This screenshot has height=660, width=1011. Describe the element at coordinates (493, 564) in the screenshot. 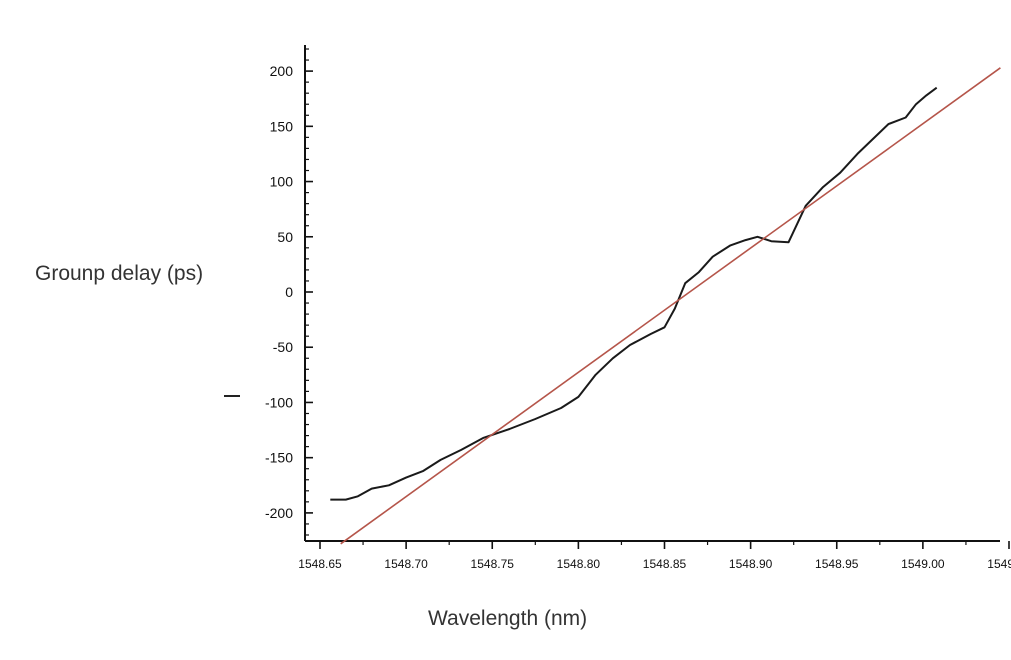

I see `x-tick-label: 1548.75` at that location.